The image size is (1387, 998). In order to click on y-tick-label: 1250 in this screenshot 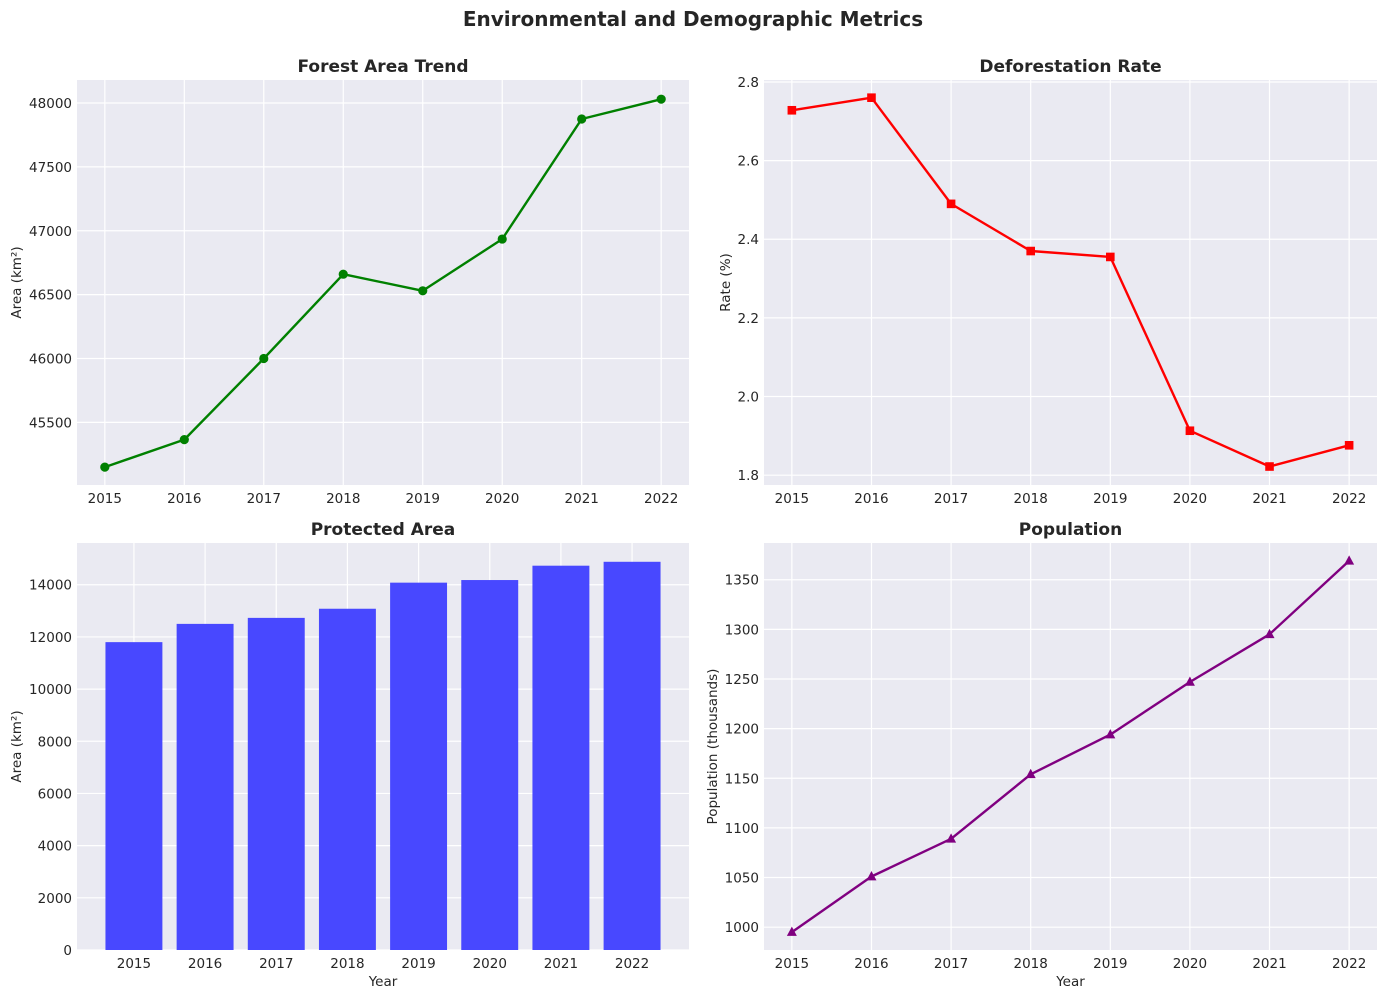, I will do `click(742, 680)`.